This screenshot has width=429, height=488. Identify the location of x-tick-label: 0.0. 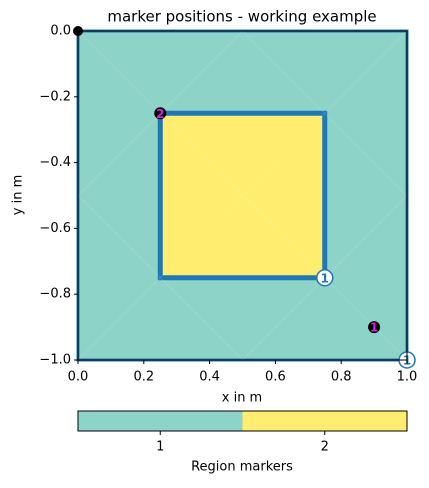
(78, 377).